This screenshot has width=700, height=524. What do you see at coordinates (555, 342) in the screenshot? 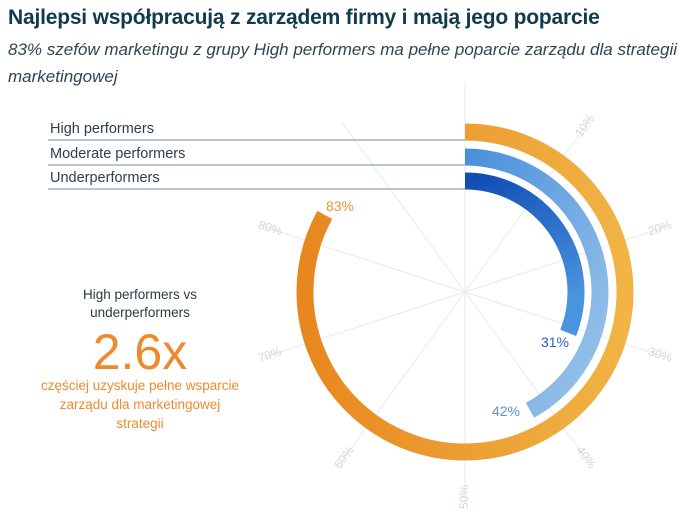
I see `value-label-under: 31%` at bounding box center [555, 342].